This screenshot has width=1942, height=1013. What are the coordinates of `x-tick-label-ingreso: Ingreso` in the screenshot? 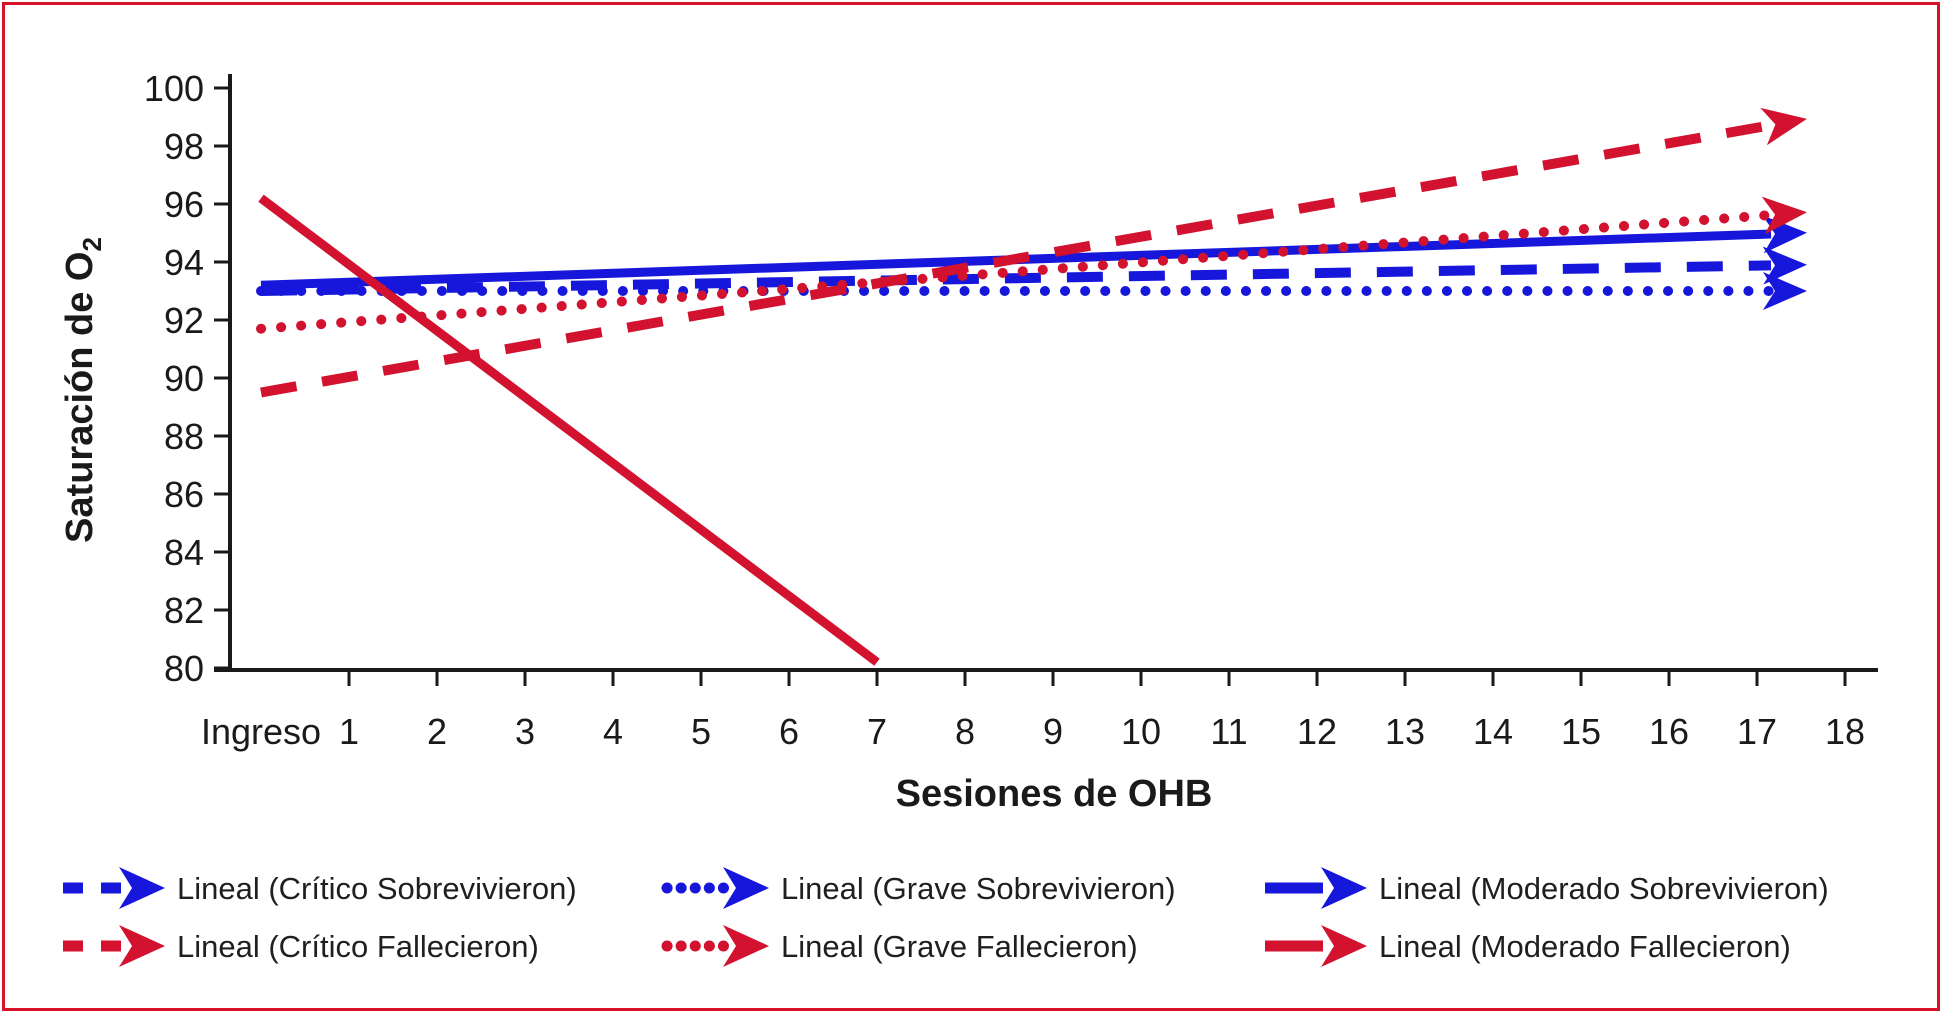 It's located at (261, 731).